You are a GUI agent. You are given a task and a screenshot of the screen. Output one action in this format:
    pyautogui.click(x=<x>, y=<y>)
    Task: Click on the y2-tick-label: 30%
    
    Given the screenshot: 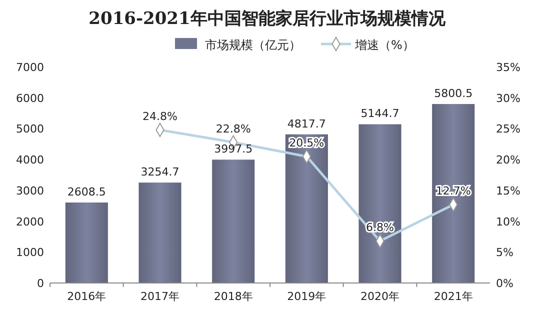 What is the action you would take?
    pyautogui.click(x=508, y=98)
    